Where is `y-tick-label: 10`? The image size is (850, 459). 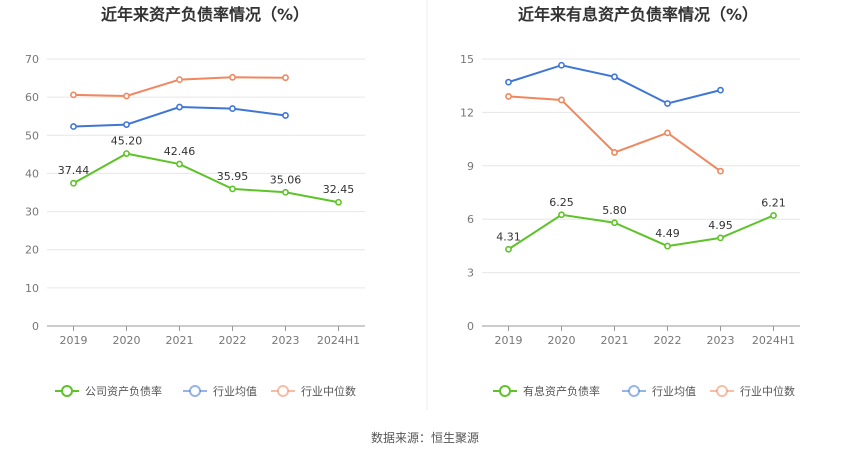
y-tick-label: 10 is located at coordinates (32, 288).